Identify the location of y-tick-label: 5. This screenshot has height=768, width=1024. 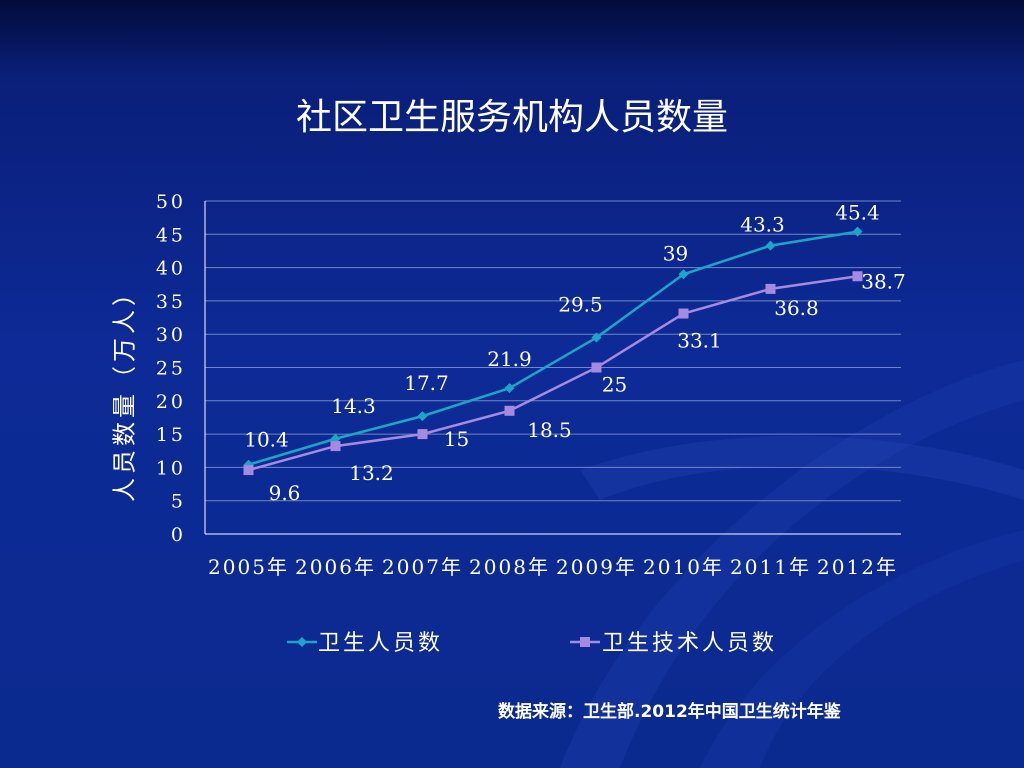
(178, 502).